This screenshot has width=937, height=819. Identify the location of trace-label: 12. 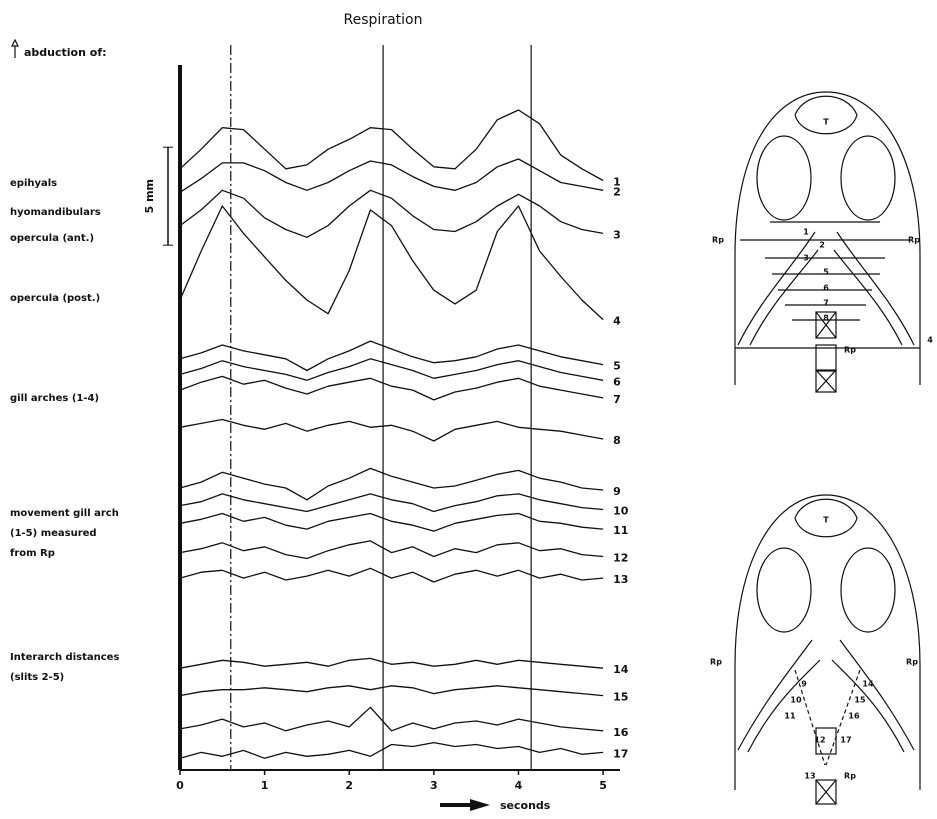
(620, 558).